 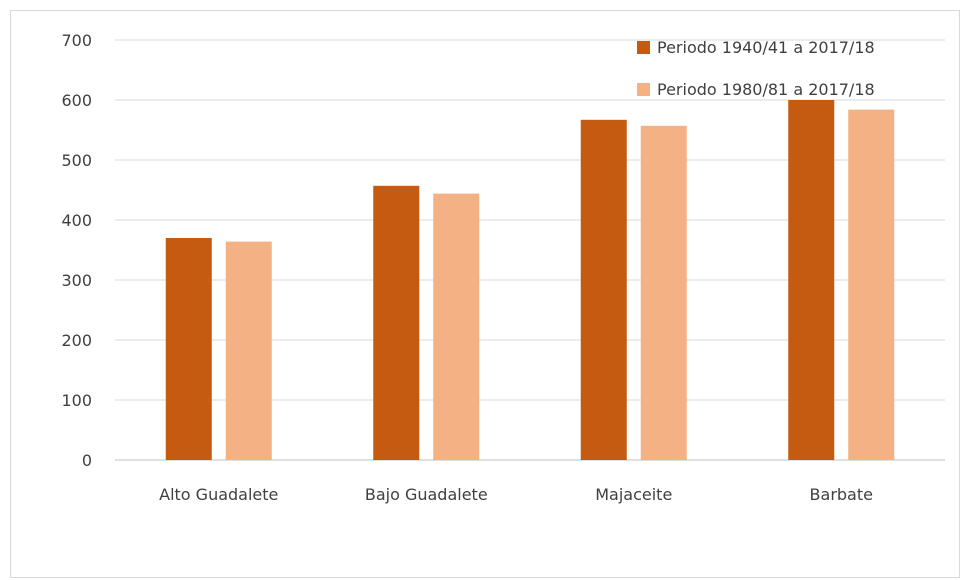 What do you see at coordinates (766, 47) in the screenshot?
I see `legend-label: Periodo 1940/41 a 2017/18` at bounding box center [766, 47].